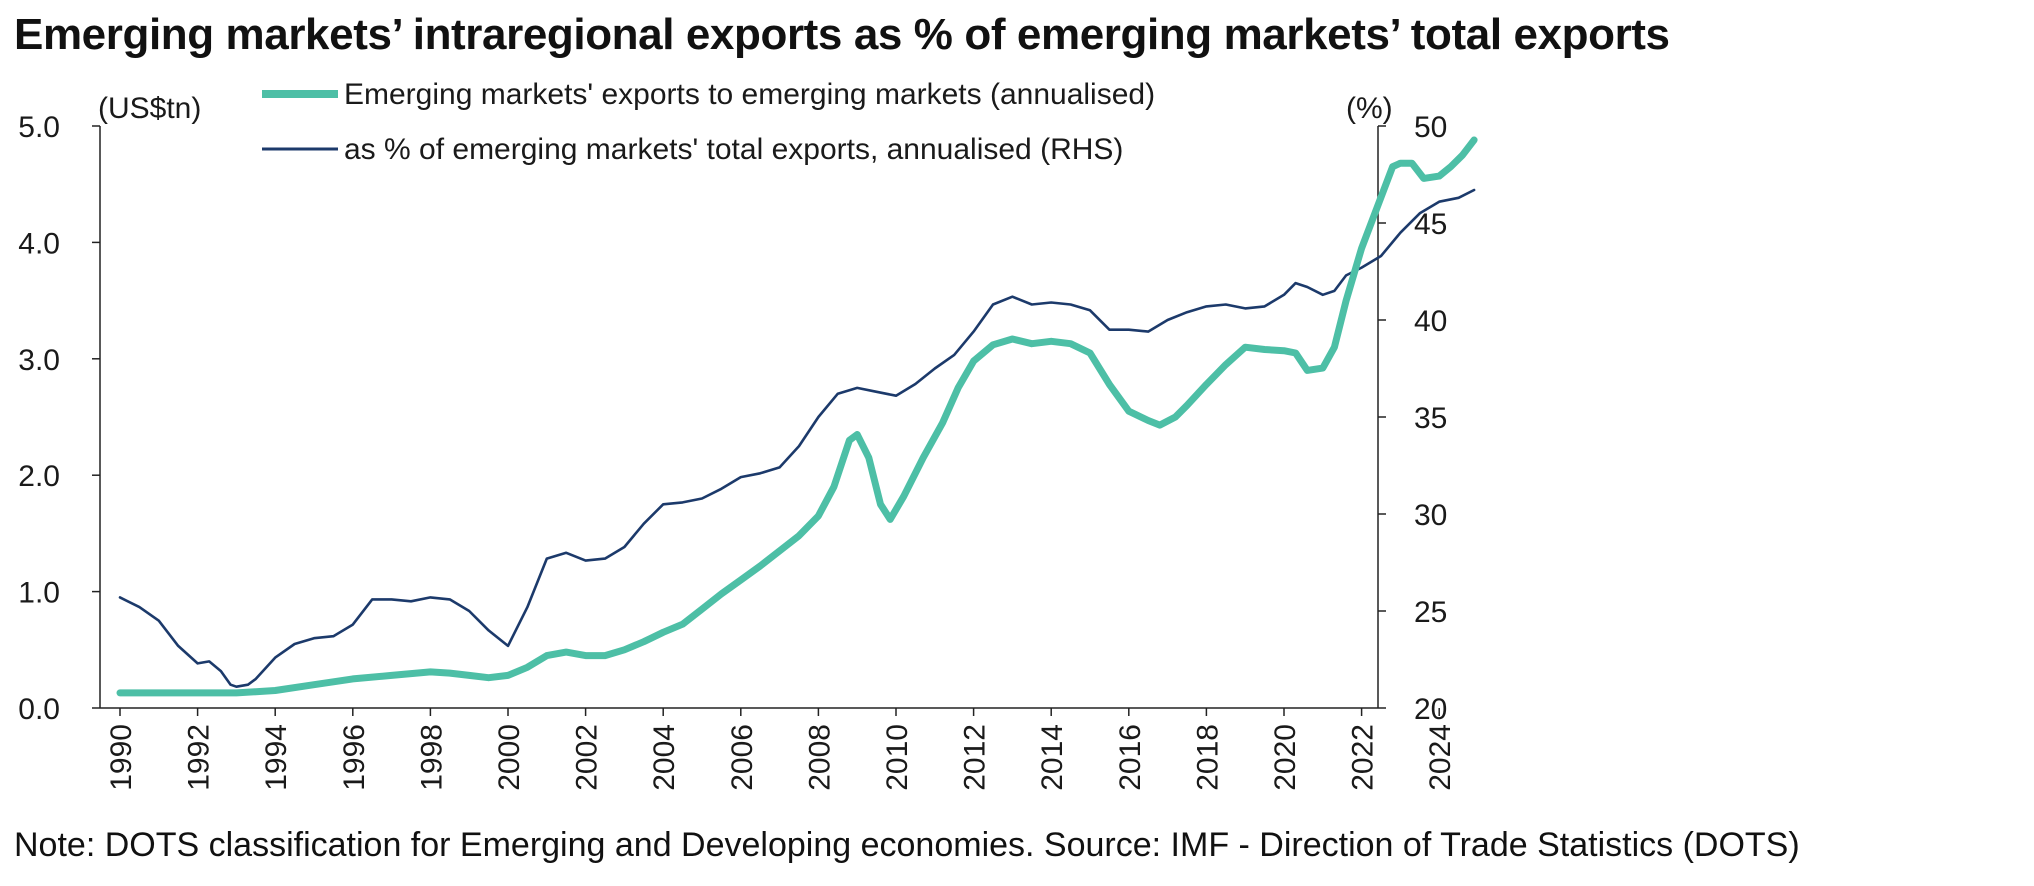  Describe the element at coordinates (354, 757) in the screenshot. I see `x-tick-label: 1996` at that location.